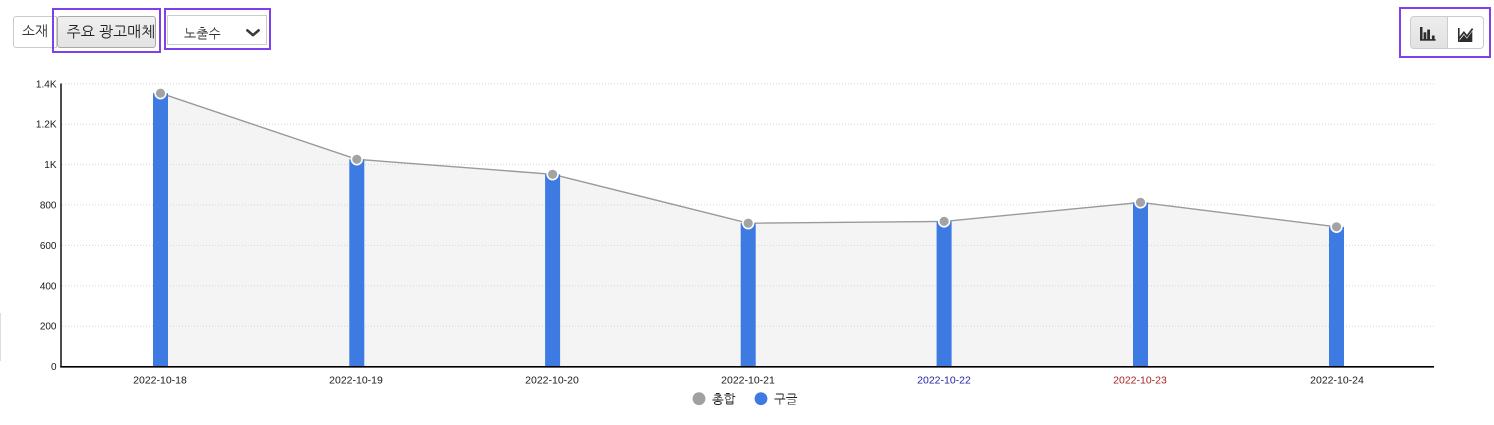 This screenshot has height=425, width=1494. What do you see at coordinates (552, 380) in the screenshot?
I see `svg-text: 2022-10-20` at bounding box center [552, 380].